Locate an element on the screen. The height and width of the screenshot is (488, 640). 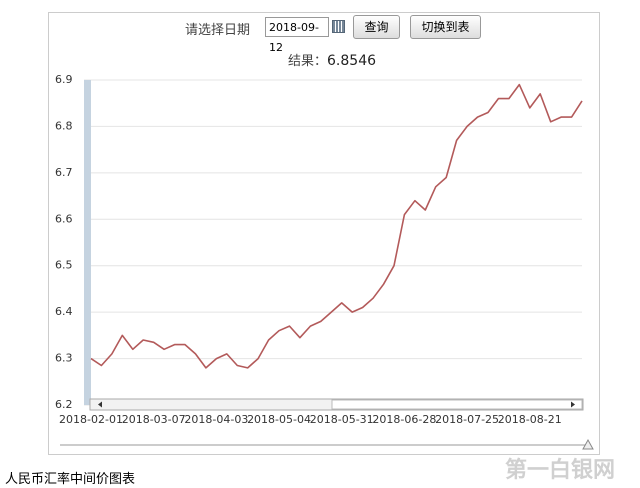
result-label: 结果： is located at coordinates (308, 61).